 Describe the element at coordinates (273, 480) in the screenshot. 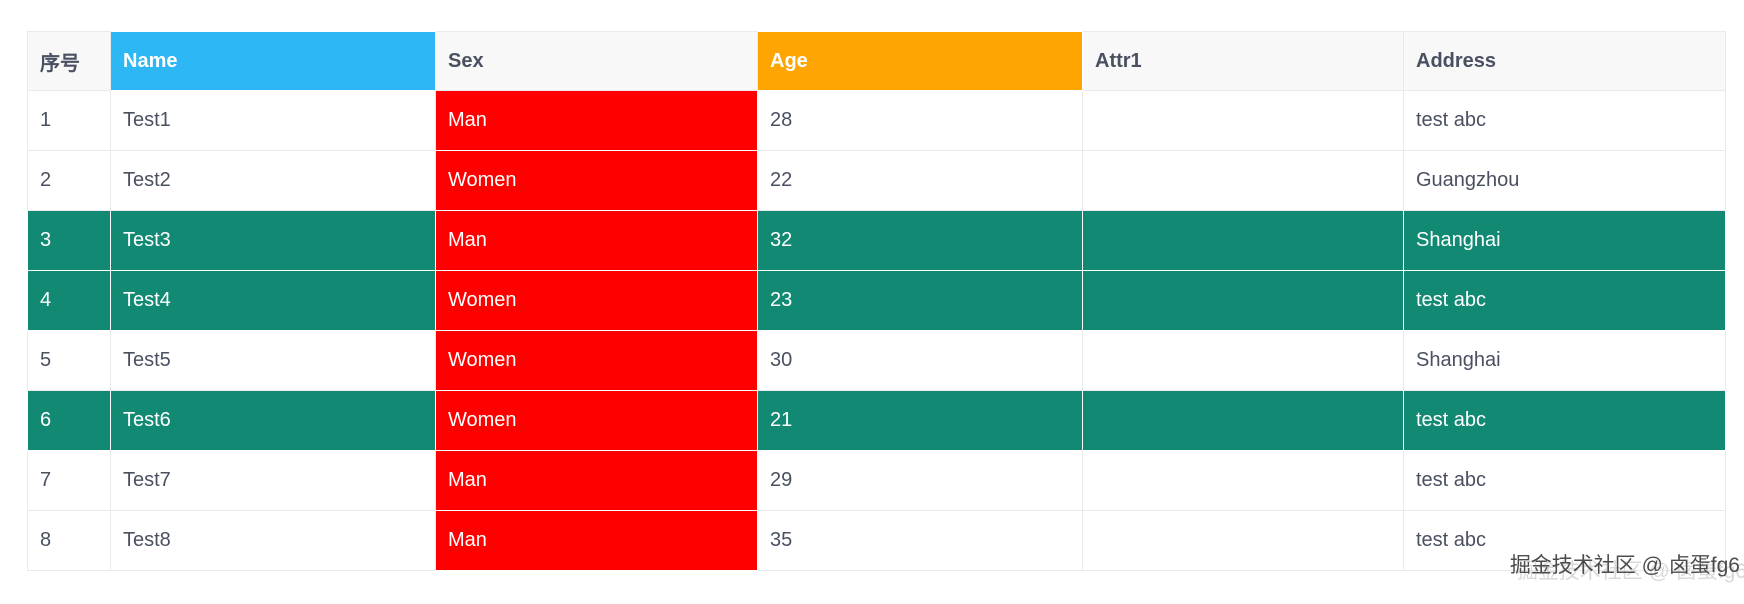

I see `cell-name: Test7` at that location.